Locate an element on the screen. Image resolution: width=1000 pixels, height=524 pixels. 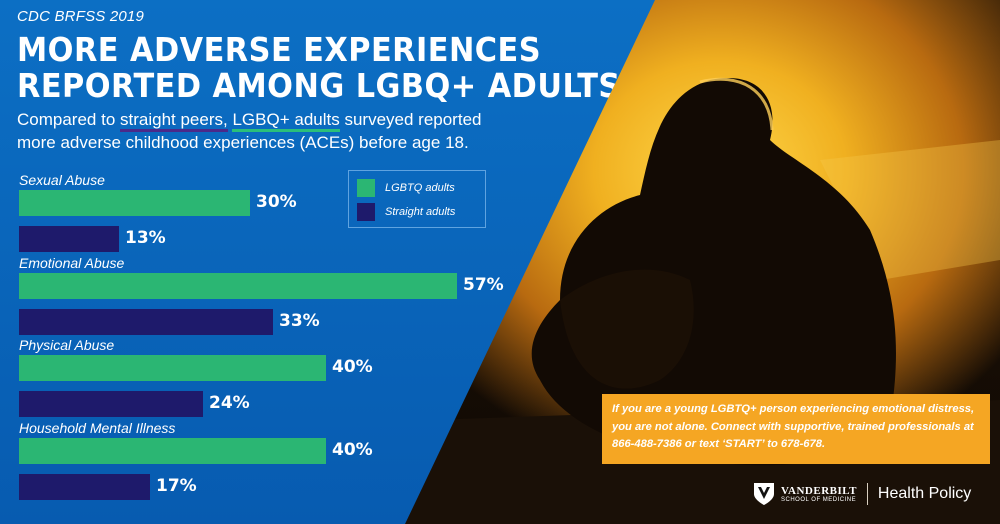
subtitle-highlight-lgbq: LGBQ+ adults is located at coordinates (286, 121).